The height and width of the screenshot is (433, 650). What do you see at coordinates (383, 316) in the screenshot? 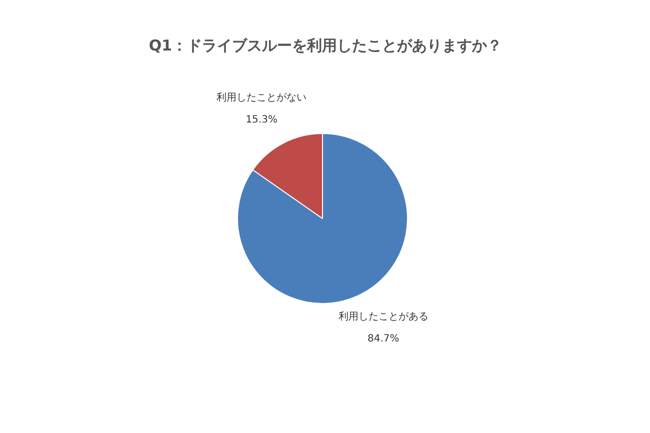
I see `slice-label: 利用したことがある` at bounding box center [383, 316].